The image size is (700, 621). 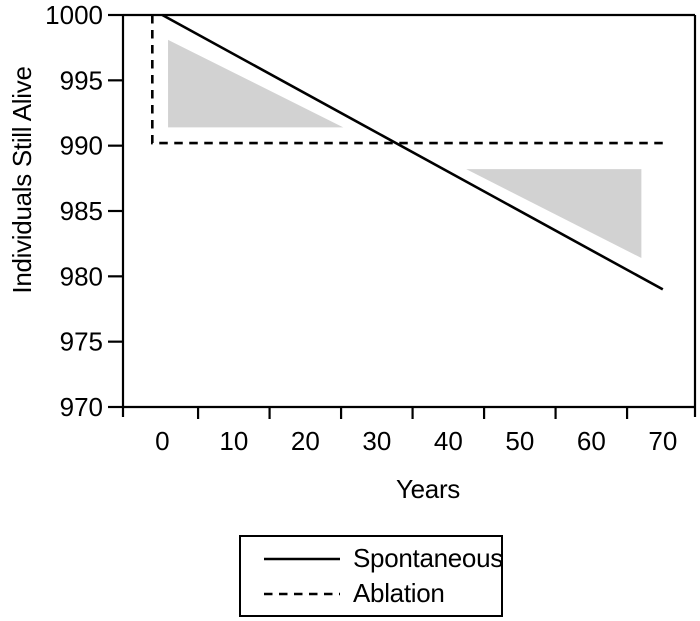 What do you see at coordinates (81, 146) in the screenshot?
I see `y-tick-label: 990` at bounding box center [81, 146].